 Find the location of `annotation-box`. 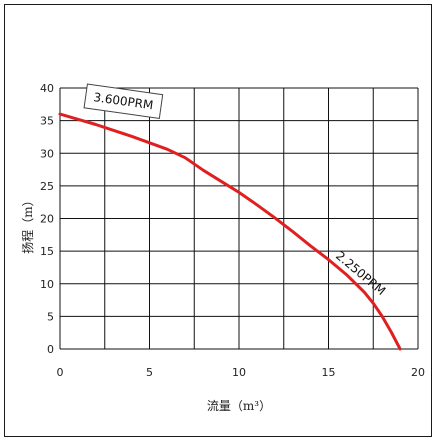

annotation-box is located at coordinates (123, 101).